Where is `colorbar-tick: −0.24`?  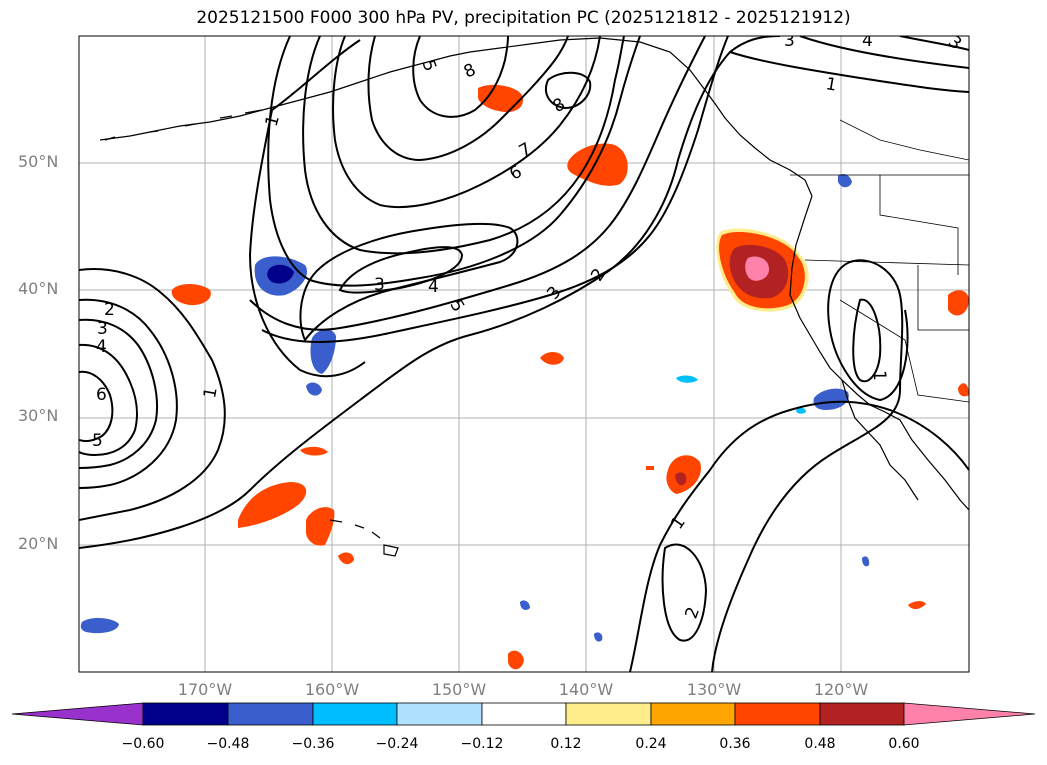
colorbar-tick: −0.24 is located at coordinates (397, 744).